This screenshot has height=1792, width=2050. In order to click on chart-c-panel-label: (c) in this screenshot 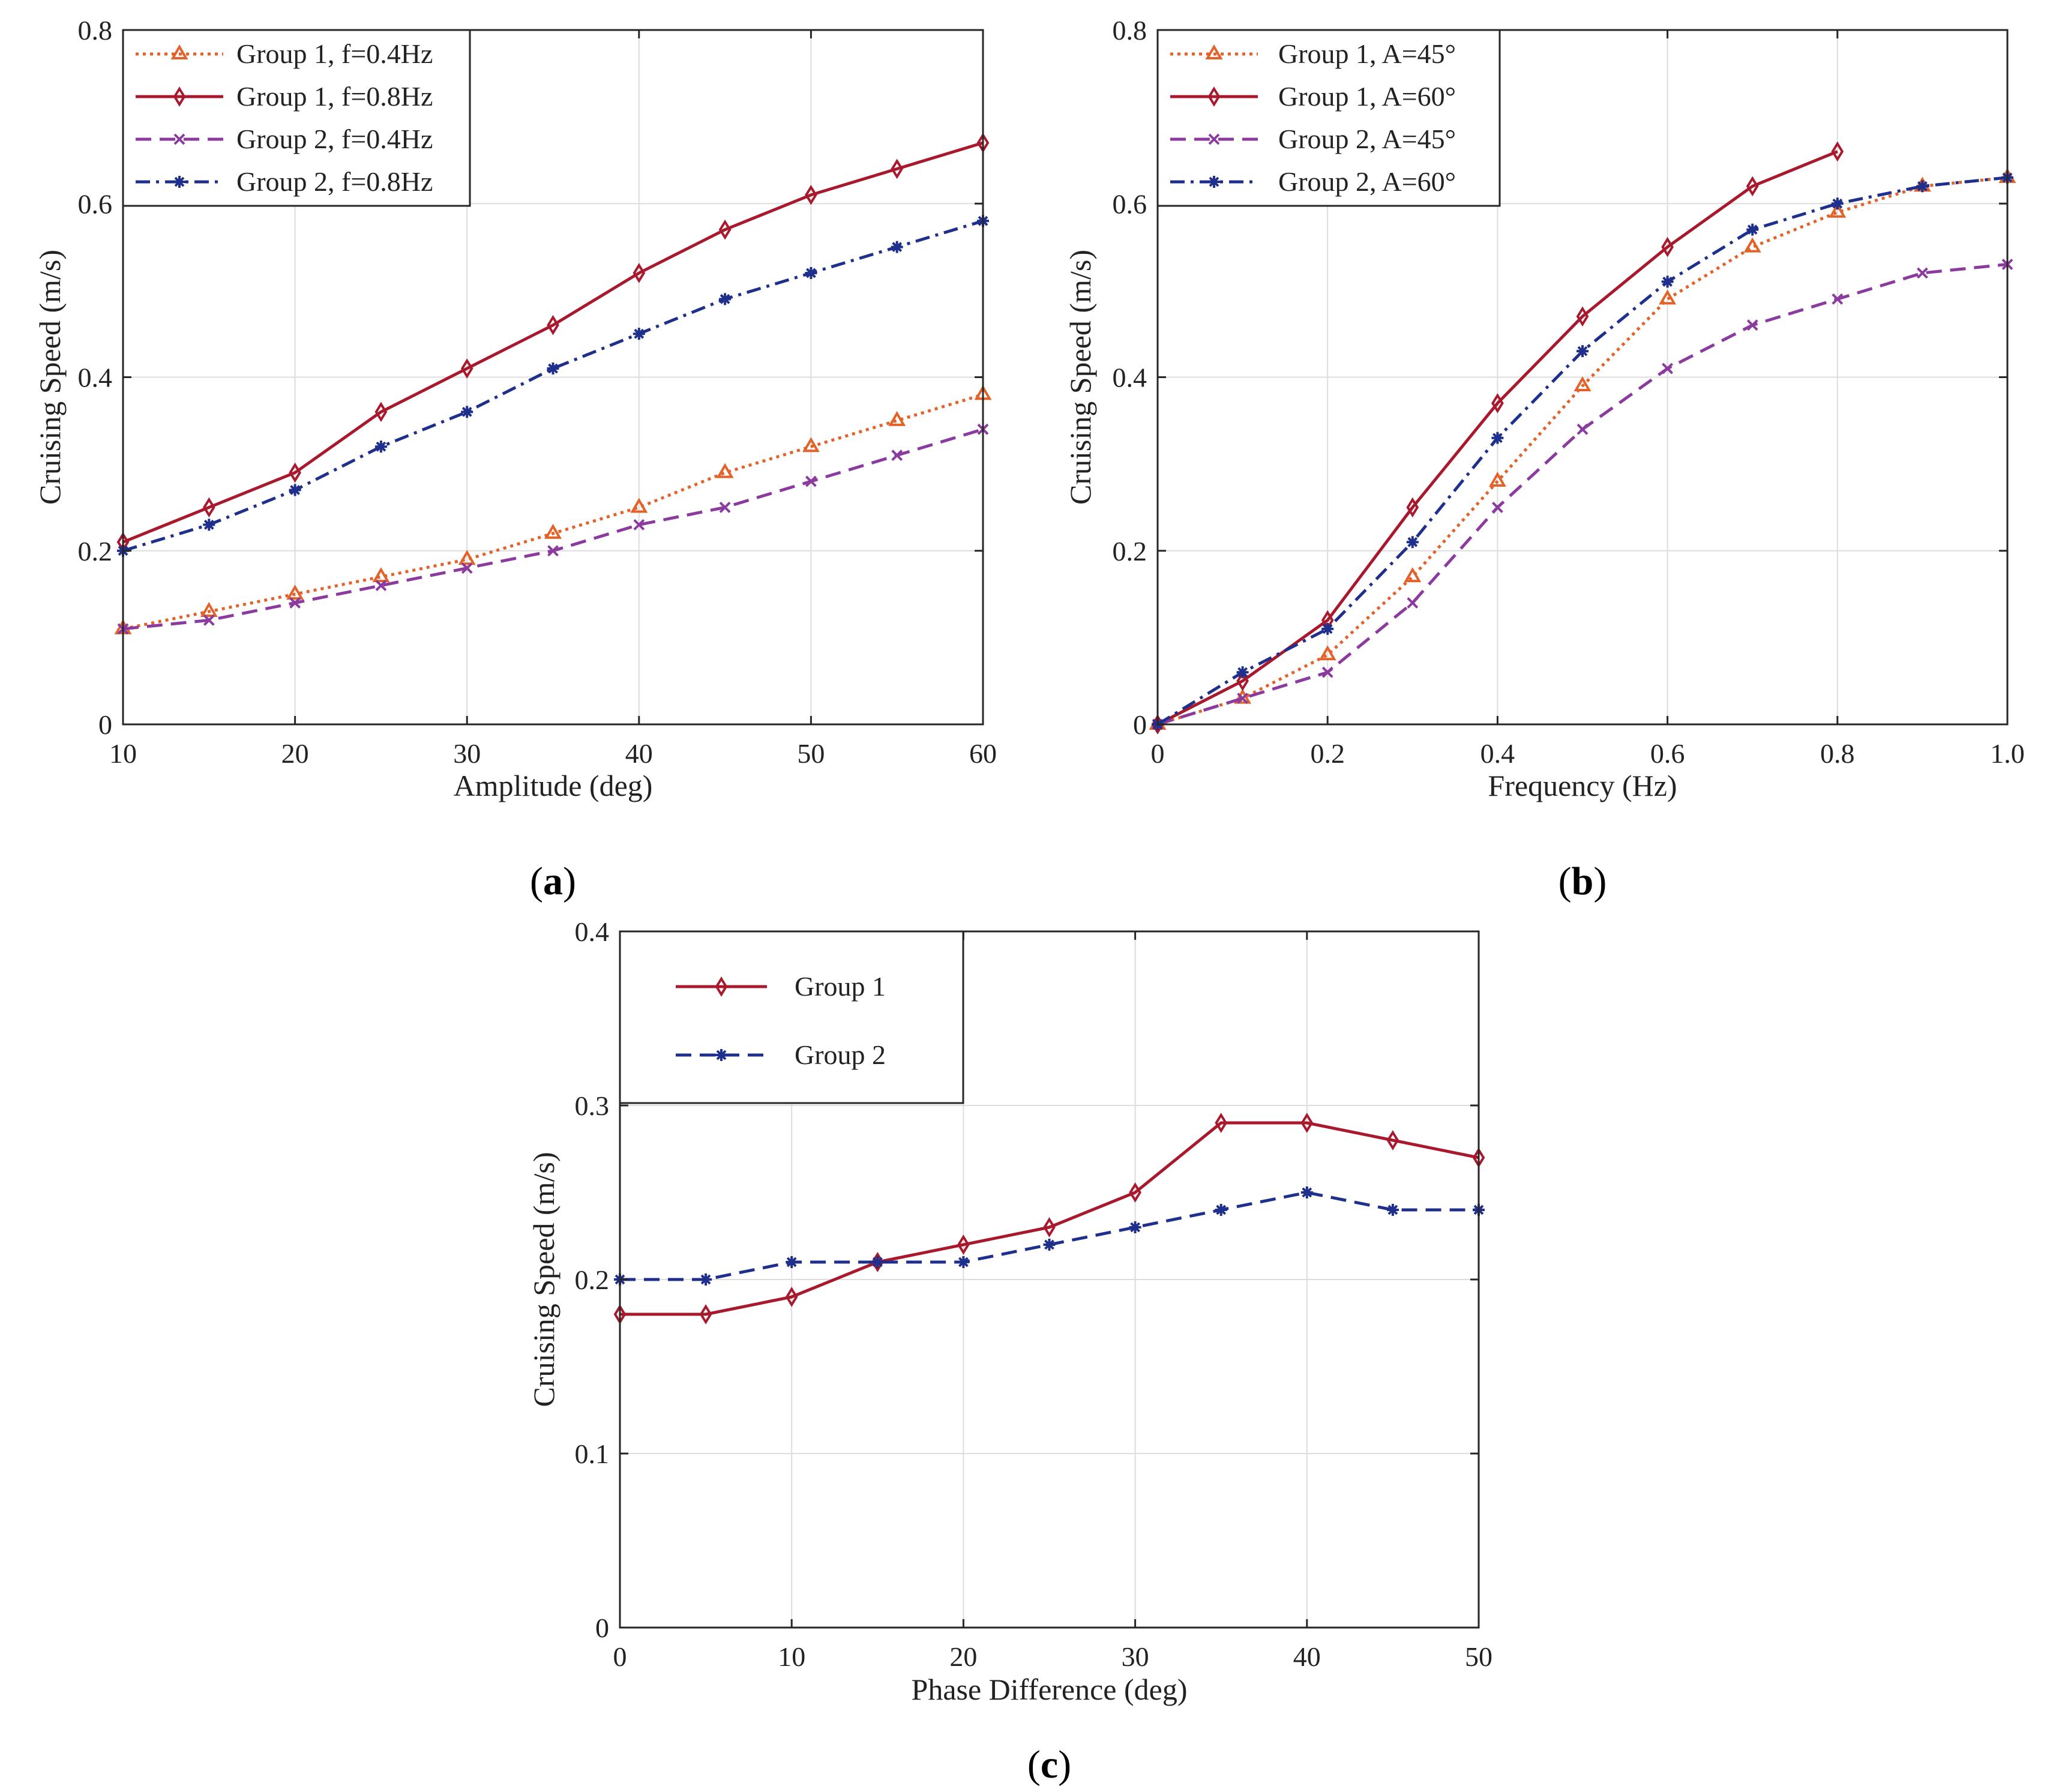, I will do `click(1049, 1765)`.